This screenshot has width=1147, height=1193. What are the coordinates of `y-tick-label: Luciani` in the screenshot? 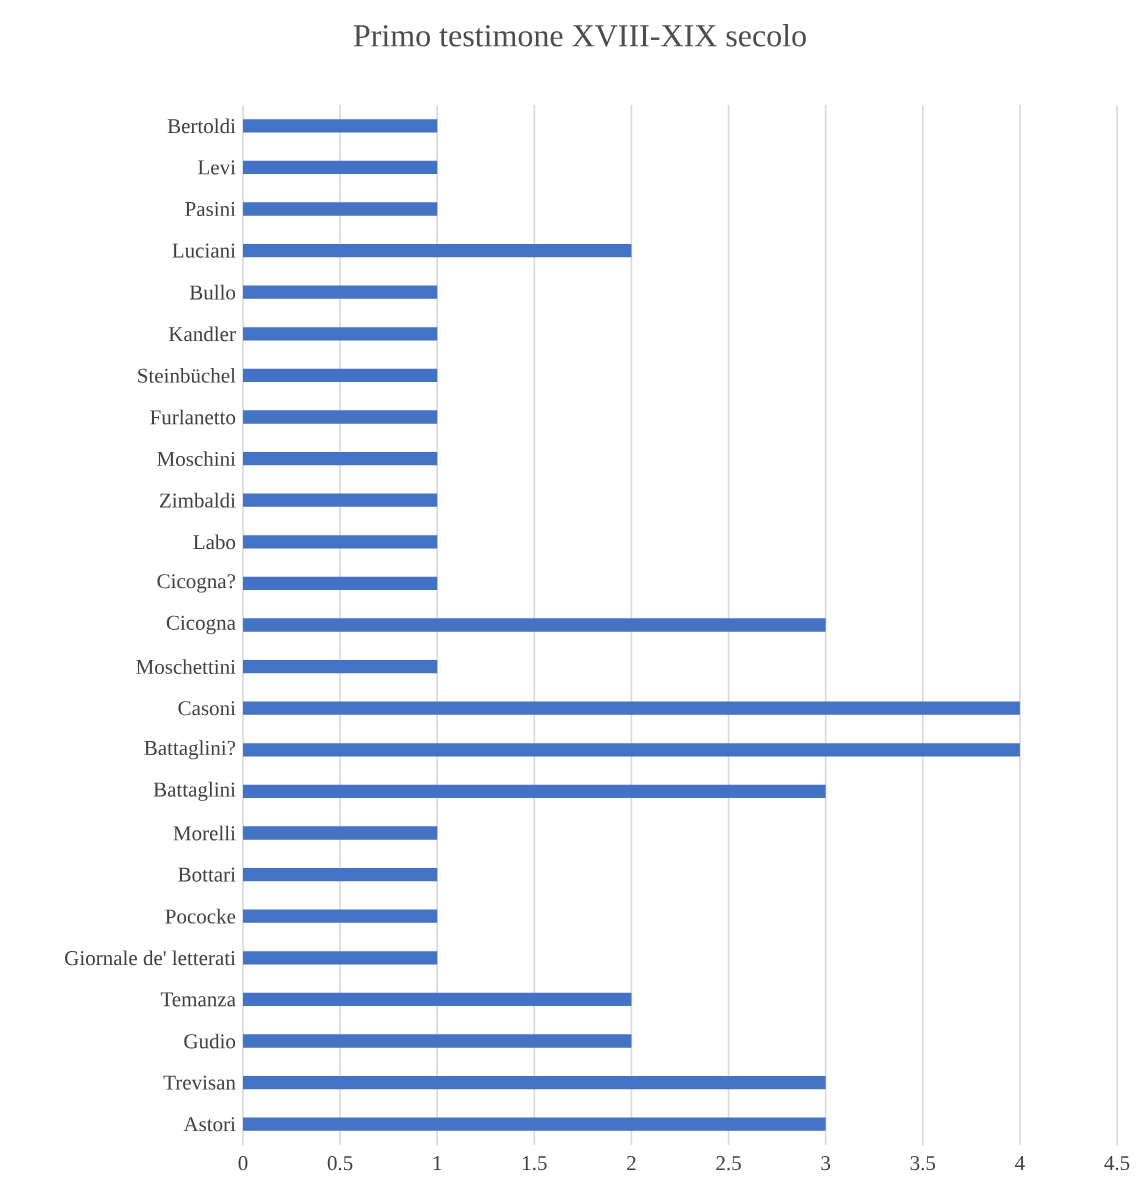 It's located at (204, 250).